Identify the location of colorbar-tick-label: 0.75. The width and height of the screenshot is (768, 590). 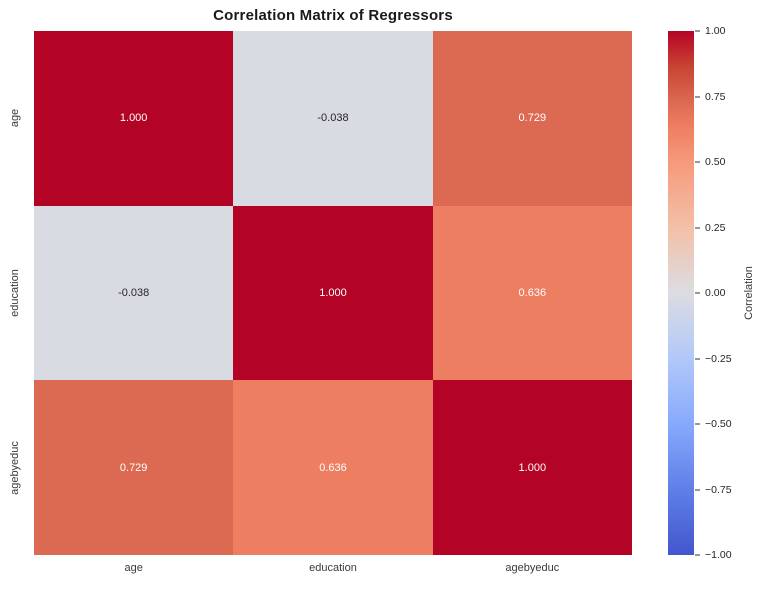
(715, 96).